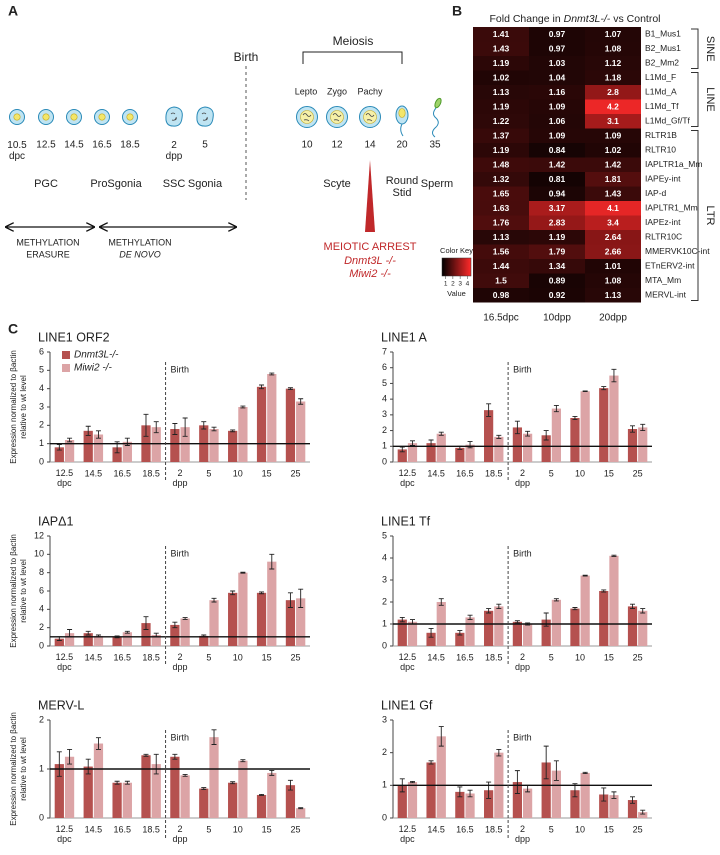  What do you see at coordinates (41, 817) in the screenshot?
I see `y-tick-label: 0` at bounding box center [41, 817].